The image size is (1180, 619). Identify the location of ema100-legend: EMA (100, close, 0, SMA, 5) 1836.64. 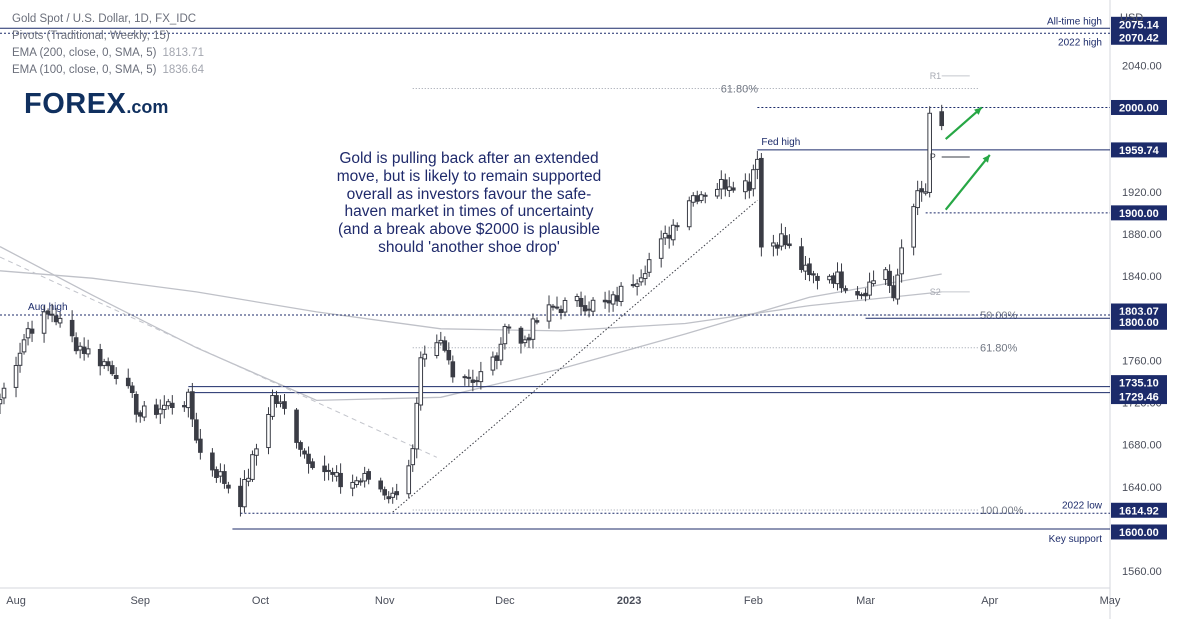
(108, 70).